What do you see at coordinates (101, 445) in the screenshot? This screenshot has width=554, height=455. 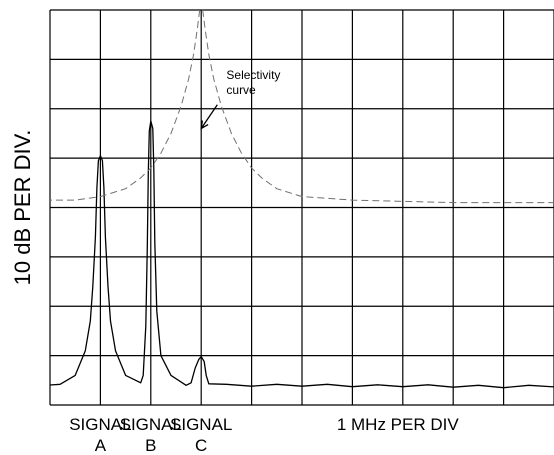 I see `signal-label-line2: A` at bounding box center [101, 445].